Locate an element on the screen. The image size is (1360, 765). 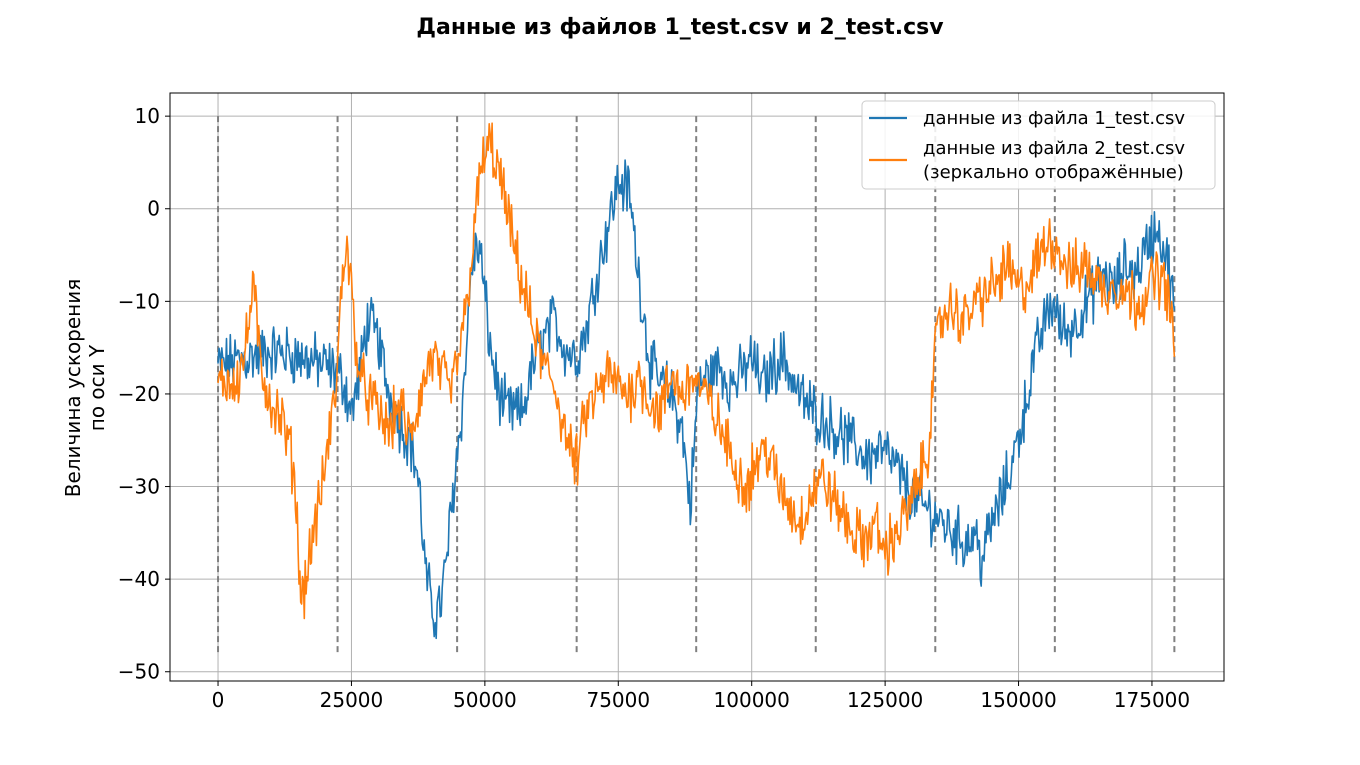
y-axis-label-line2: по оси Y is located at coordinates (97, 387).